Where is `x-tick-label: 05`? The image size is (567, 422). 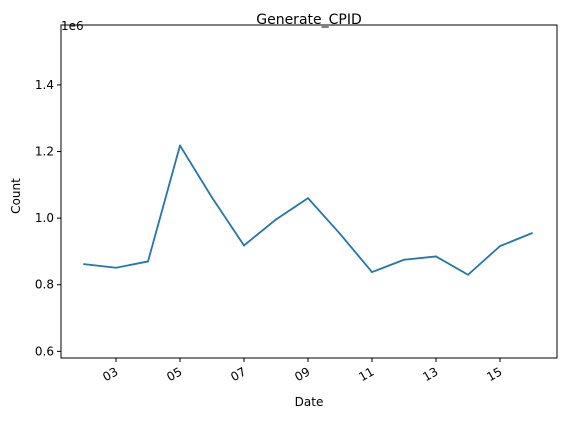
x-tick-label: 05 is located at coordinates (174, 374).